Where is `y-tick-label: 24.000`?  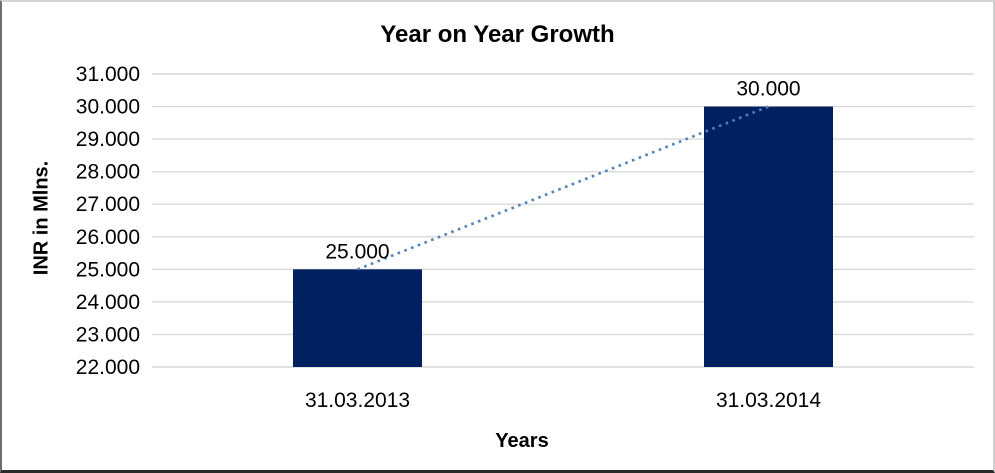 y-tick-label: 24.000 is located at coordinates (108, 302).